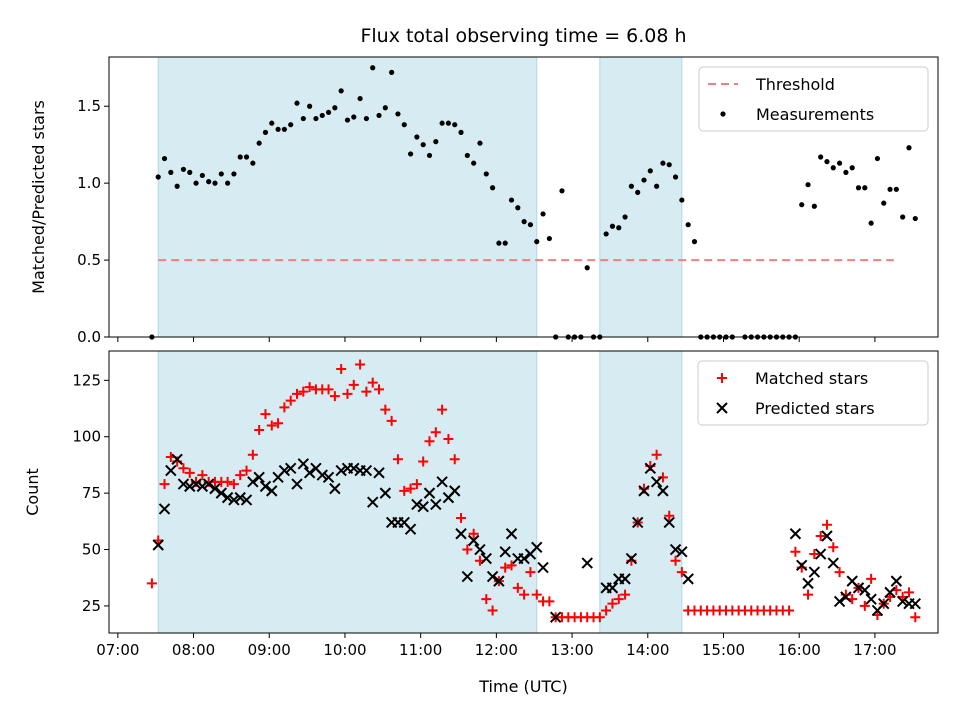  What do you see at coordinates (496, 650) in the screenshot?
I see `x-tick-label: 12:00` at bounding box center [496, 650].